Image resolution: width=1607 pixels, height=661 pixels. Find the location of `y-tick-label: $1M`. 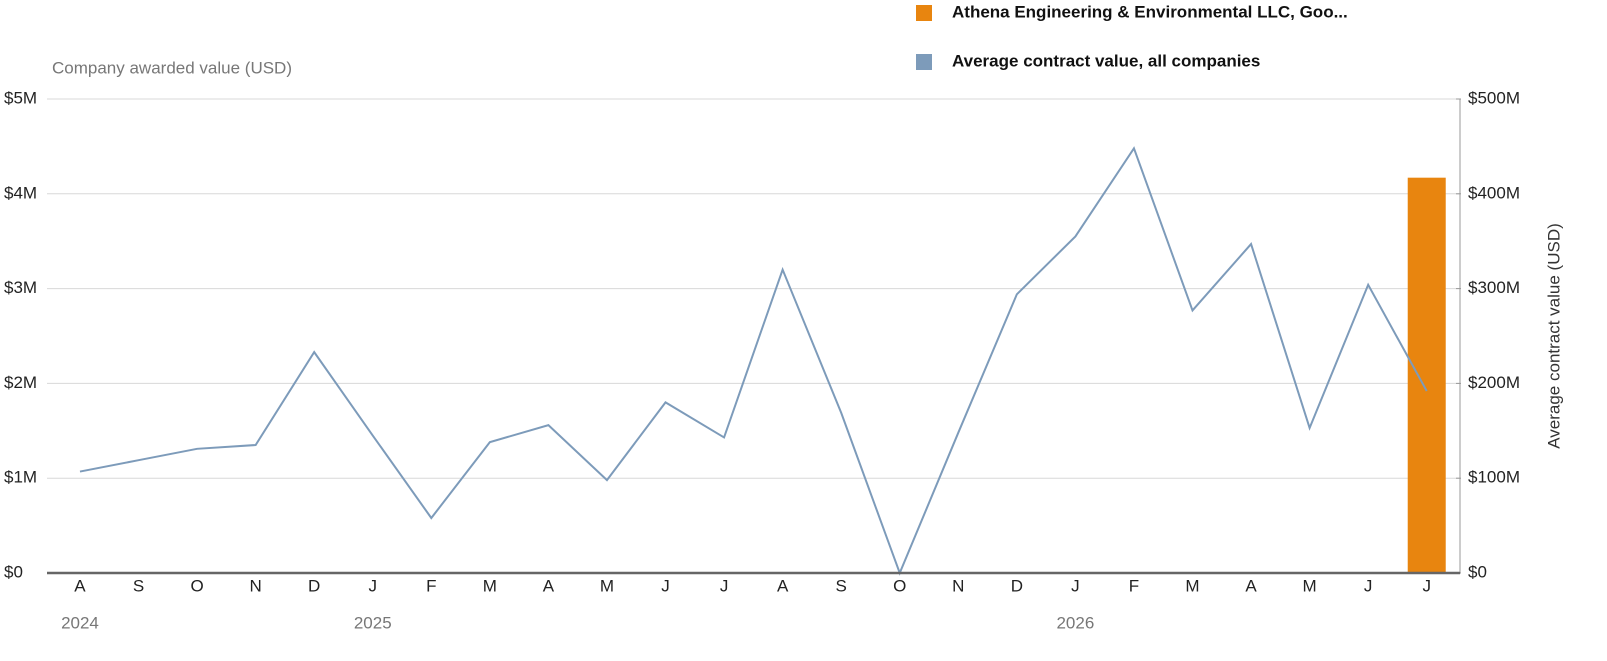

y-tick-label: $1M is located at coordinates (20, 477).